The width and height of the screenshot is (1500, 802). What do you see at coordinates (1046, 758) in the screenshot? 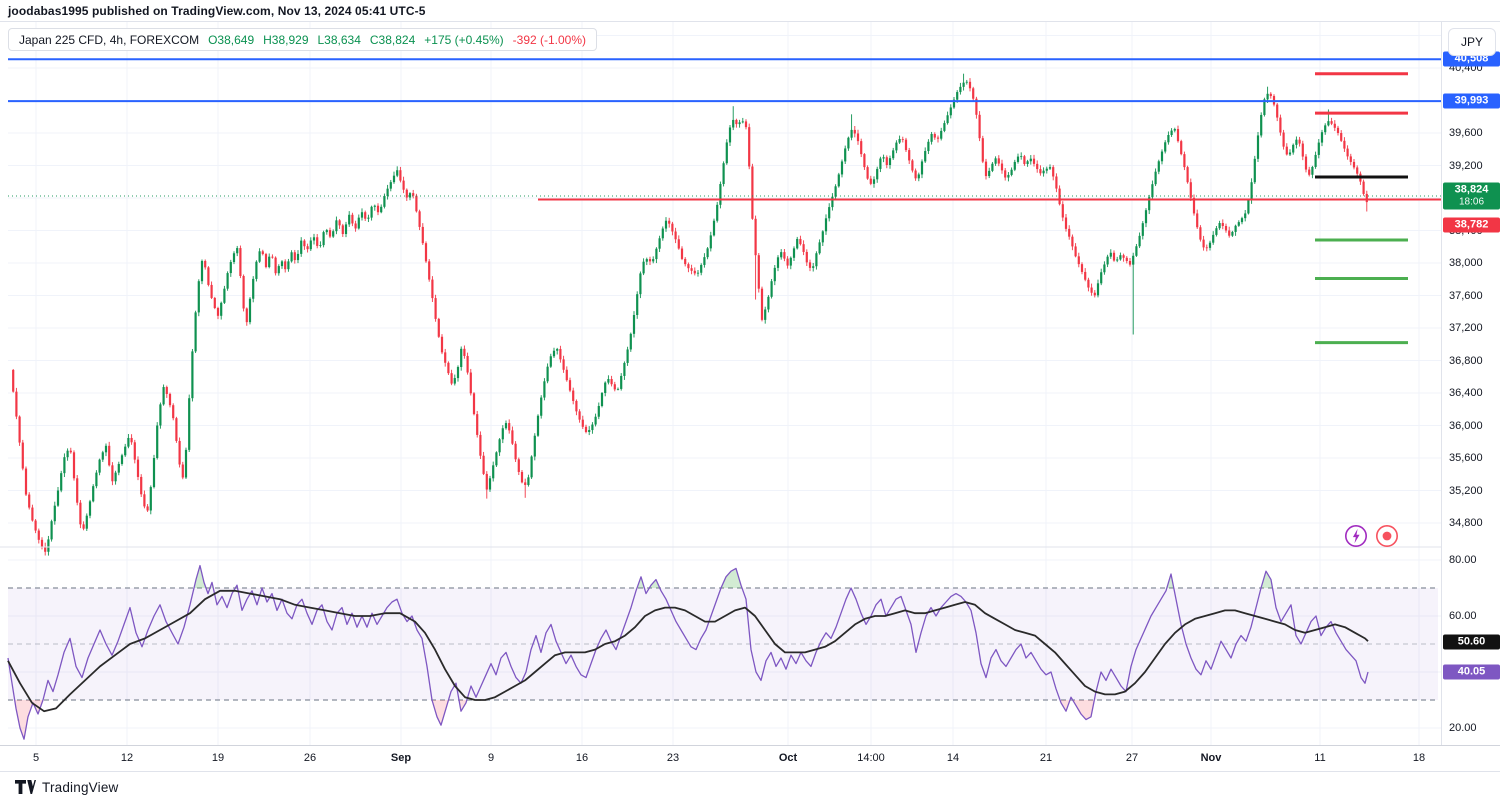
I see `time-tick-21: 21` at bounding box center [1046, 758].